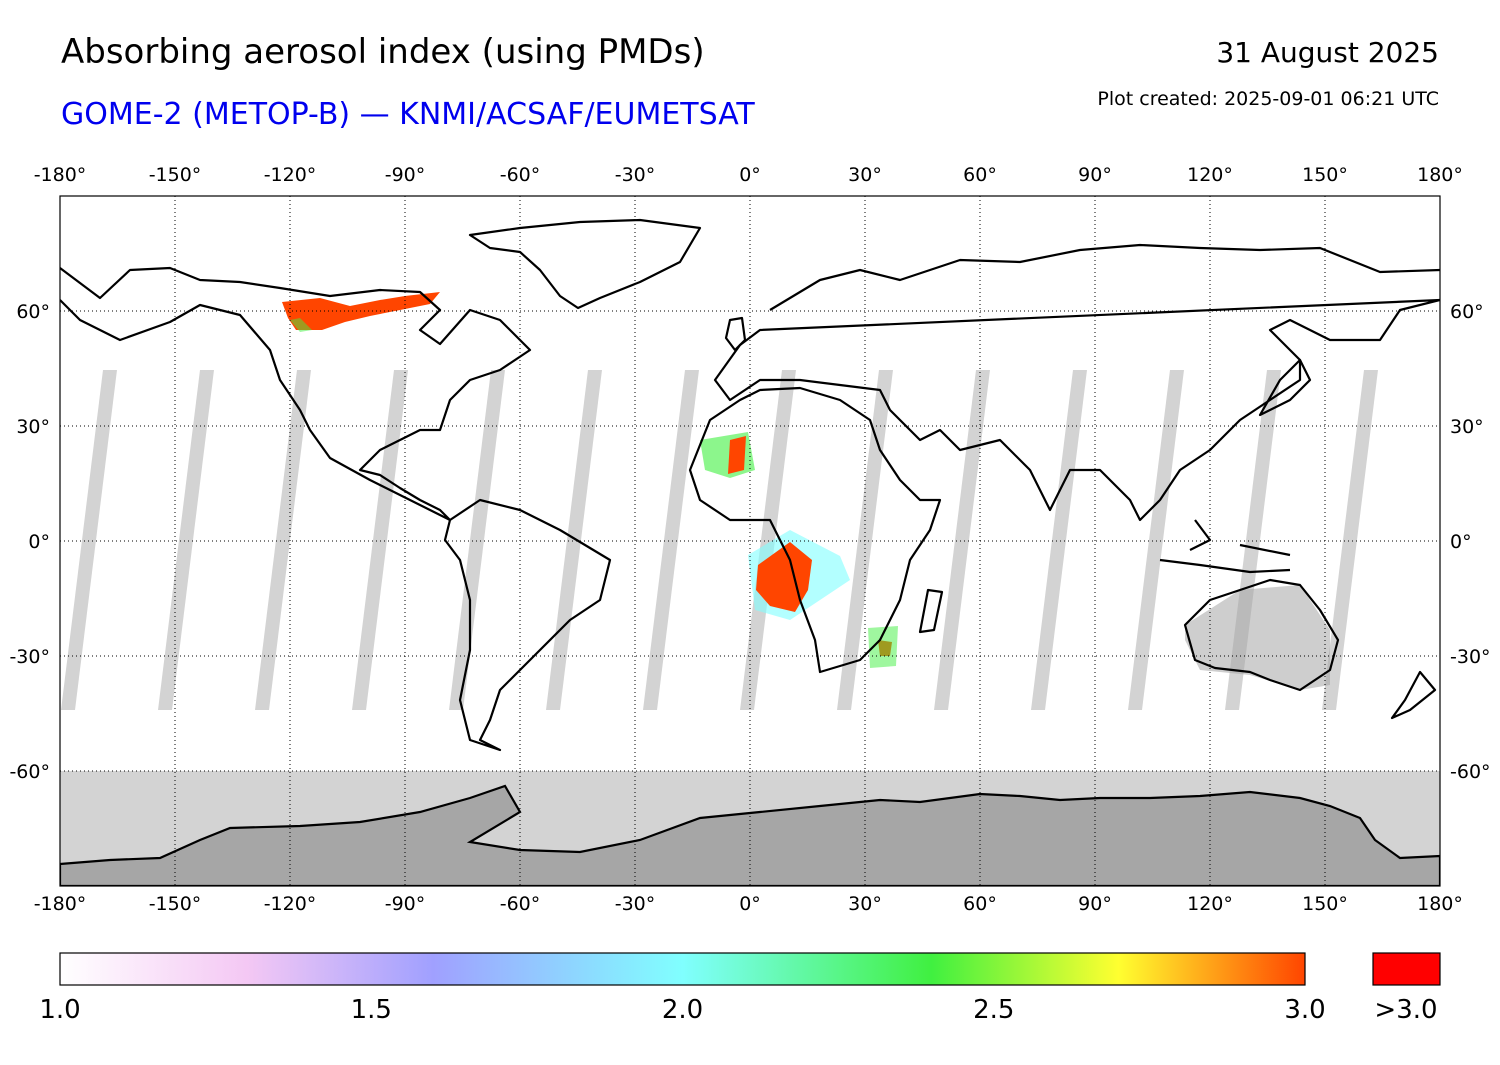 Image resolution: width=1500 pixels, height=1065 pixels. Describe the element at coordinates (1305, 1010) in the screenshot. I see `colorbar-tick-label: 3.0` at that location.